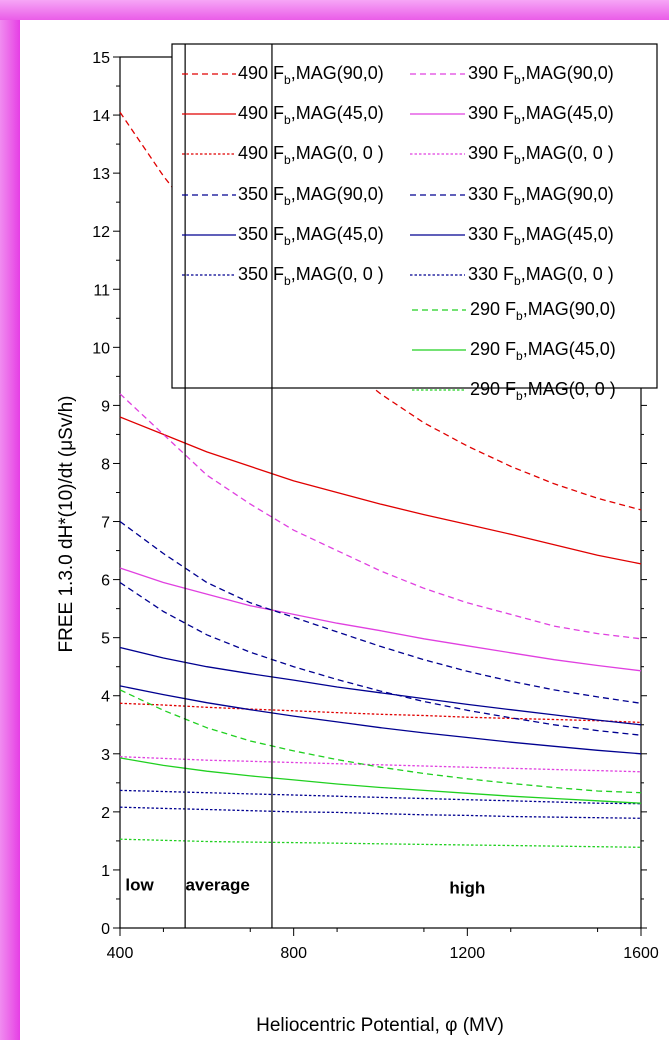  What do you see at coordinates (467, 887) in the screenshot?
I see `region-label-high: high` at bounding box center [467, 887].